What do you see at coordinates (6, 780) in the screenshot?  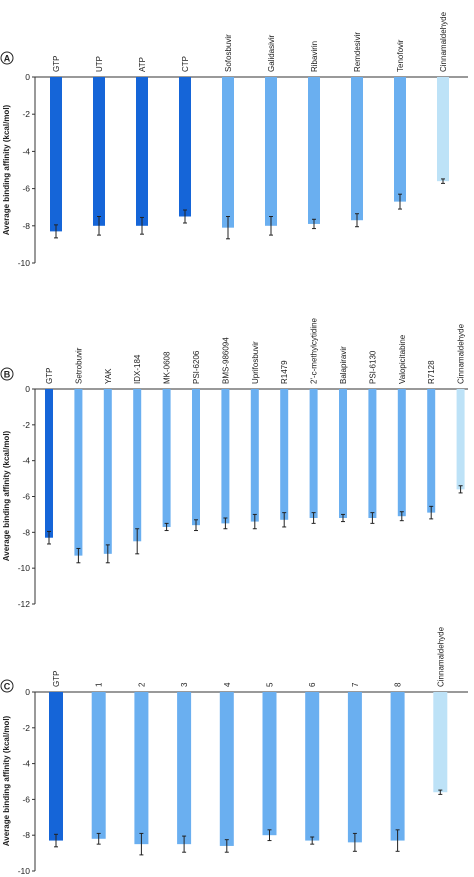 I see `panel-c-y-axis-title: Average binding affinity (kcal/mol)` at bounding box center [6, 780].